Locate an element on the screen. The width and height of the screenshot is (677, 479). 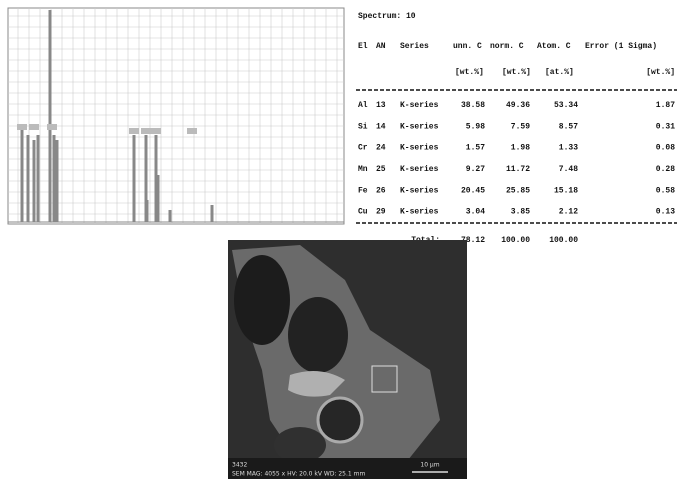
column-header: unn. C is located at coordinates (467, 46).